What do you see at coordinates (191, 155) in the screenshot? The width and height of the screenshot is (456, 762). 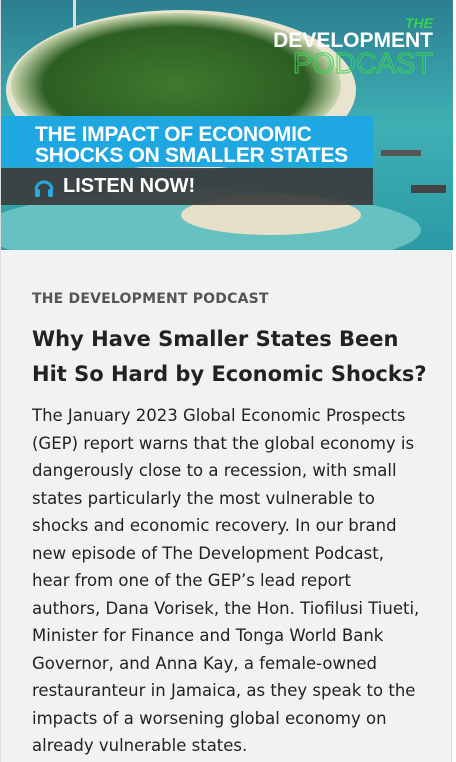 I see `headline-line: SHOCKS ON SMALLER STATES` at bounding box center [191, 155].